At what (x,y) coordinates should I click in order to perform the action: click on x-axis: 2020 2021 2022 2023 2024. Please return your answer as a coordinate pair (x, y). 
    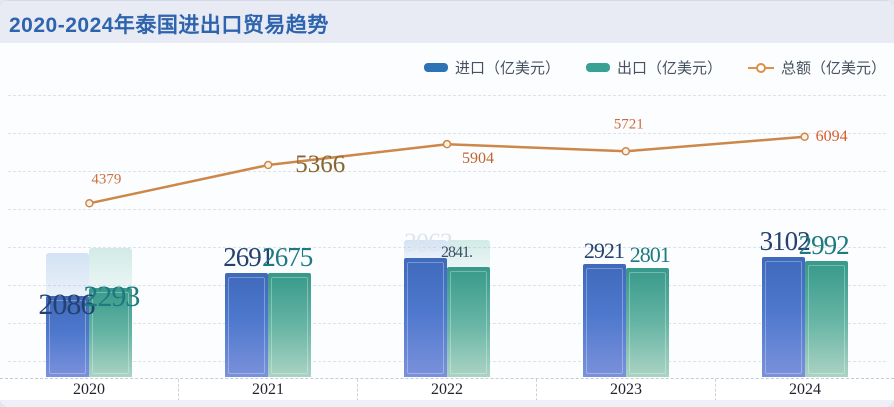
    Looking at the image, I should click on (447, 389).